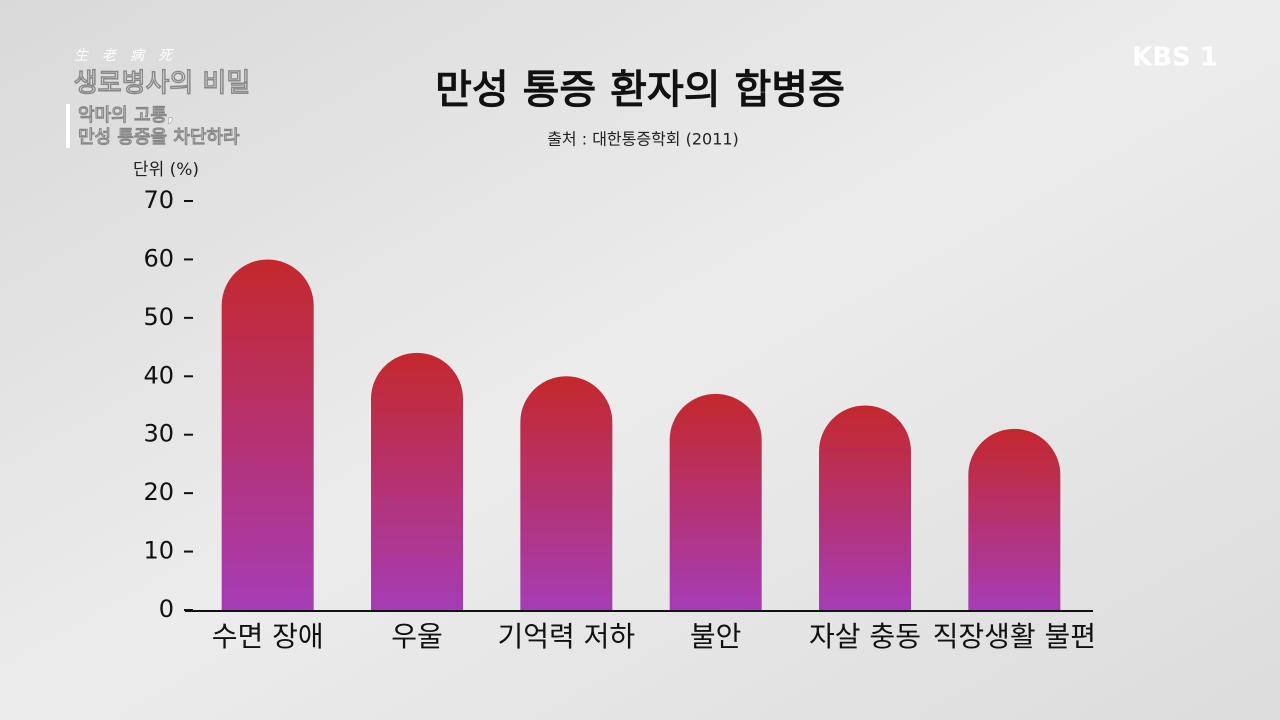 This screenshot has width=1280, height=720. Describe the element at coordinates (417, 636) in the screenshot. I see `x-tick-label: 우울` at that location.